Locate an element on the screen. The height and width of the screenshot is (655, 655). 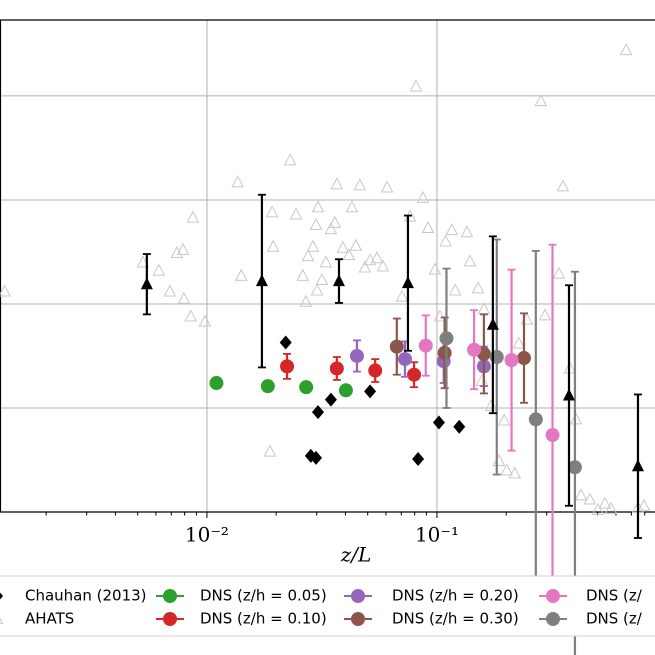
legend-label: DNS (z/h = 0.05) is located at coordinates (263, 596).